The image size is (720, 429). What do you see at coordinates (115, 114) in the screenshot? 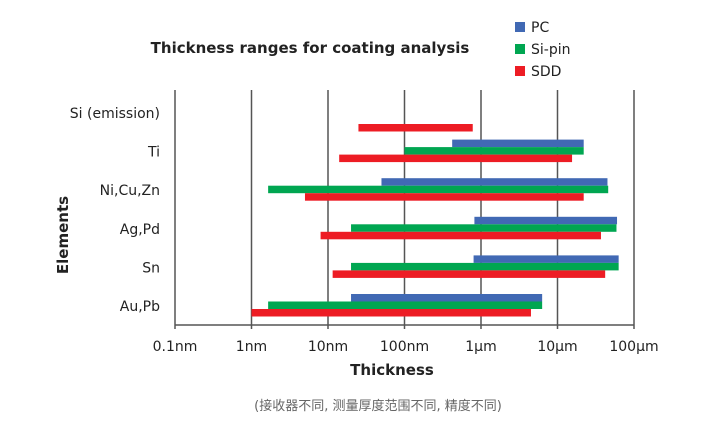
I see `y-tick-label: Si (emission)` at bounding box center [115, 114].